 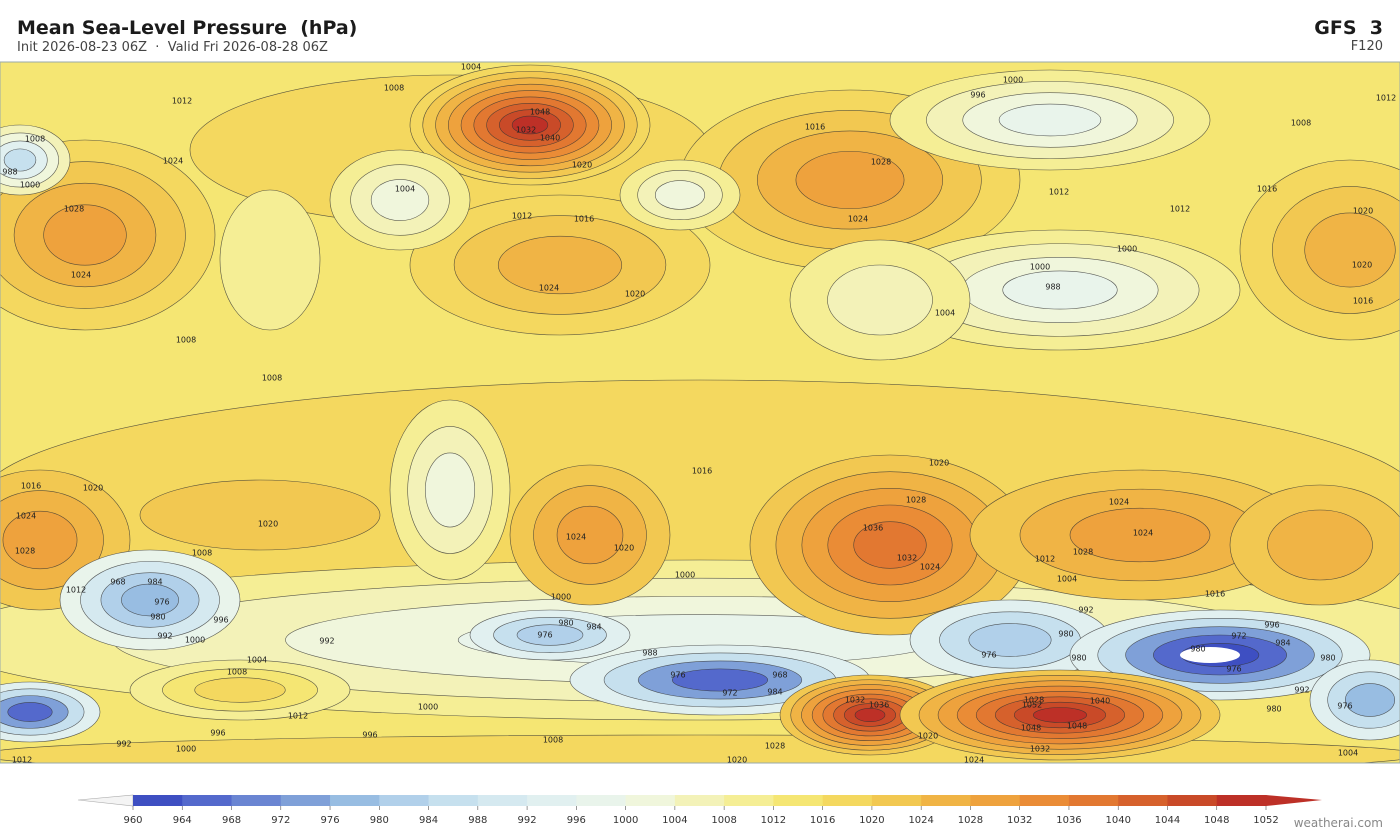 I want to click on colorbar-tick-label: 1044, so click(x=1167, y=820).